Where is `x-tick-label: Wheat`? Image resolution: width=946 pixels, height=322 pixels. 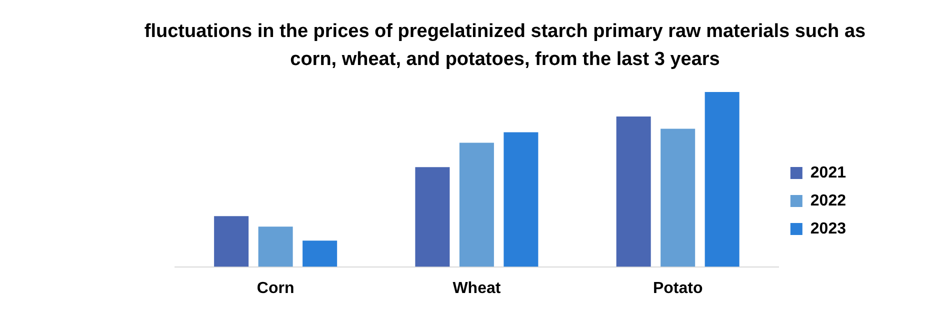 x-tick-label: Wheat is located at coordinates (477, 288).